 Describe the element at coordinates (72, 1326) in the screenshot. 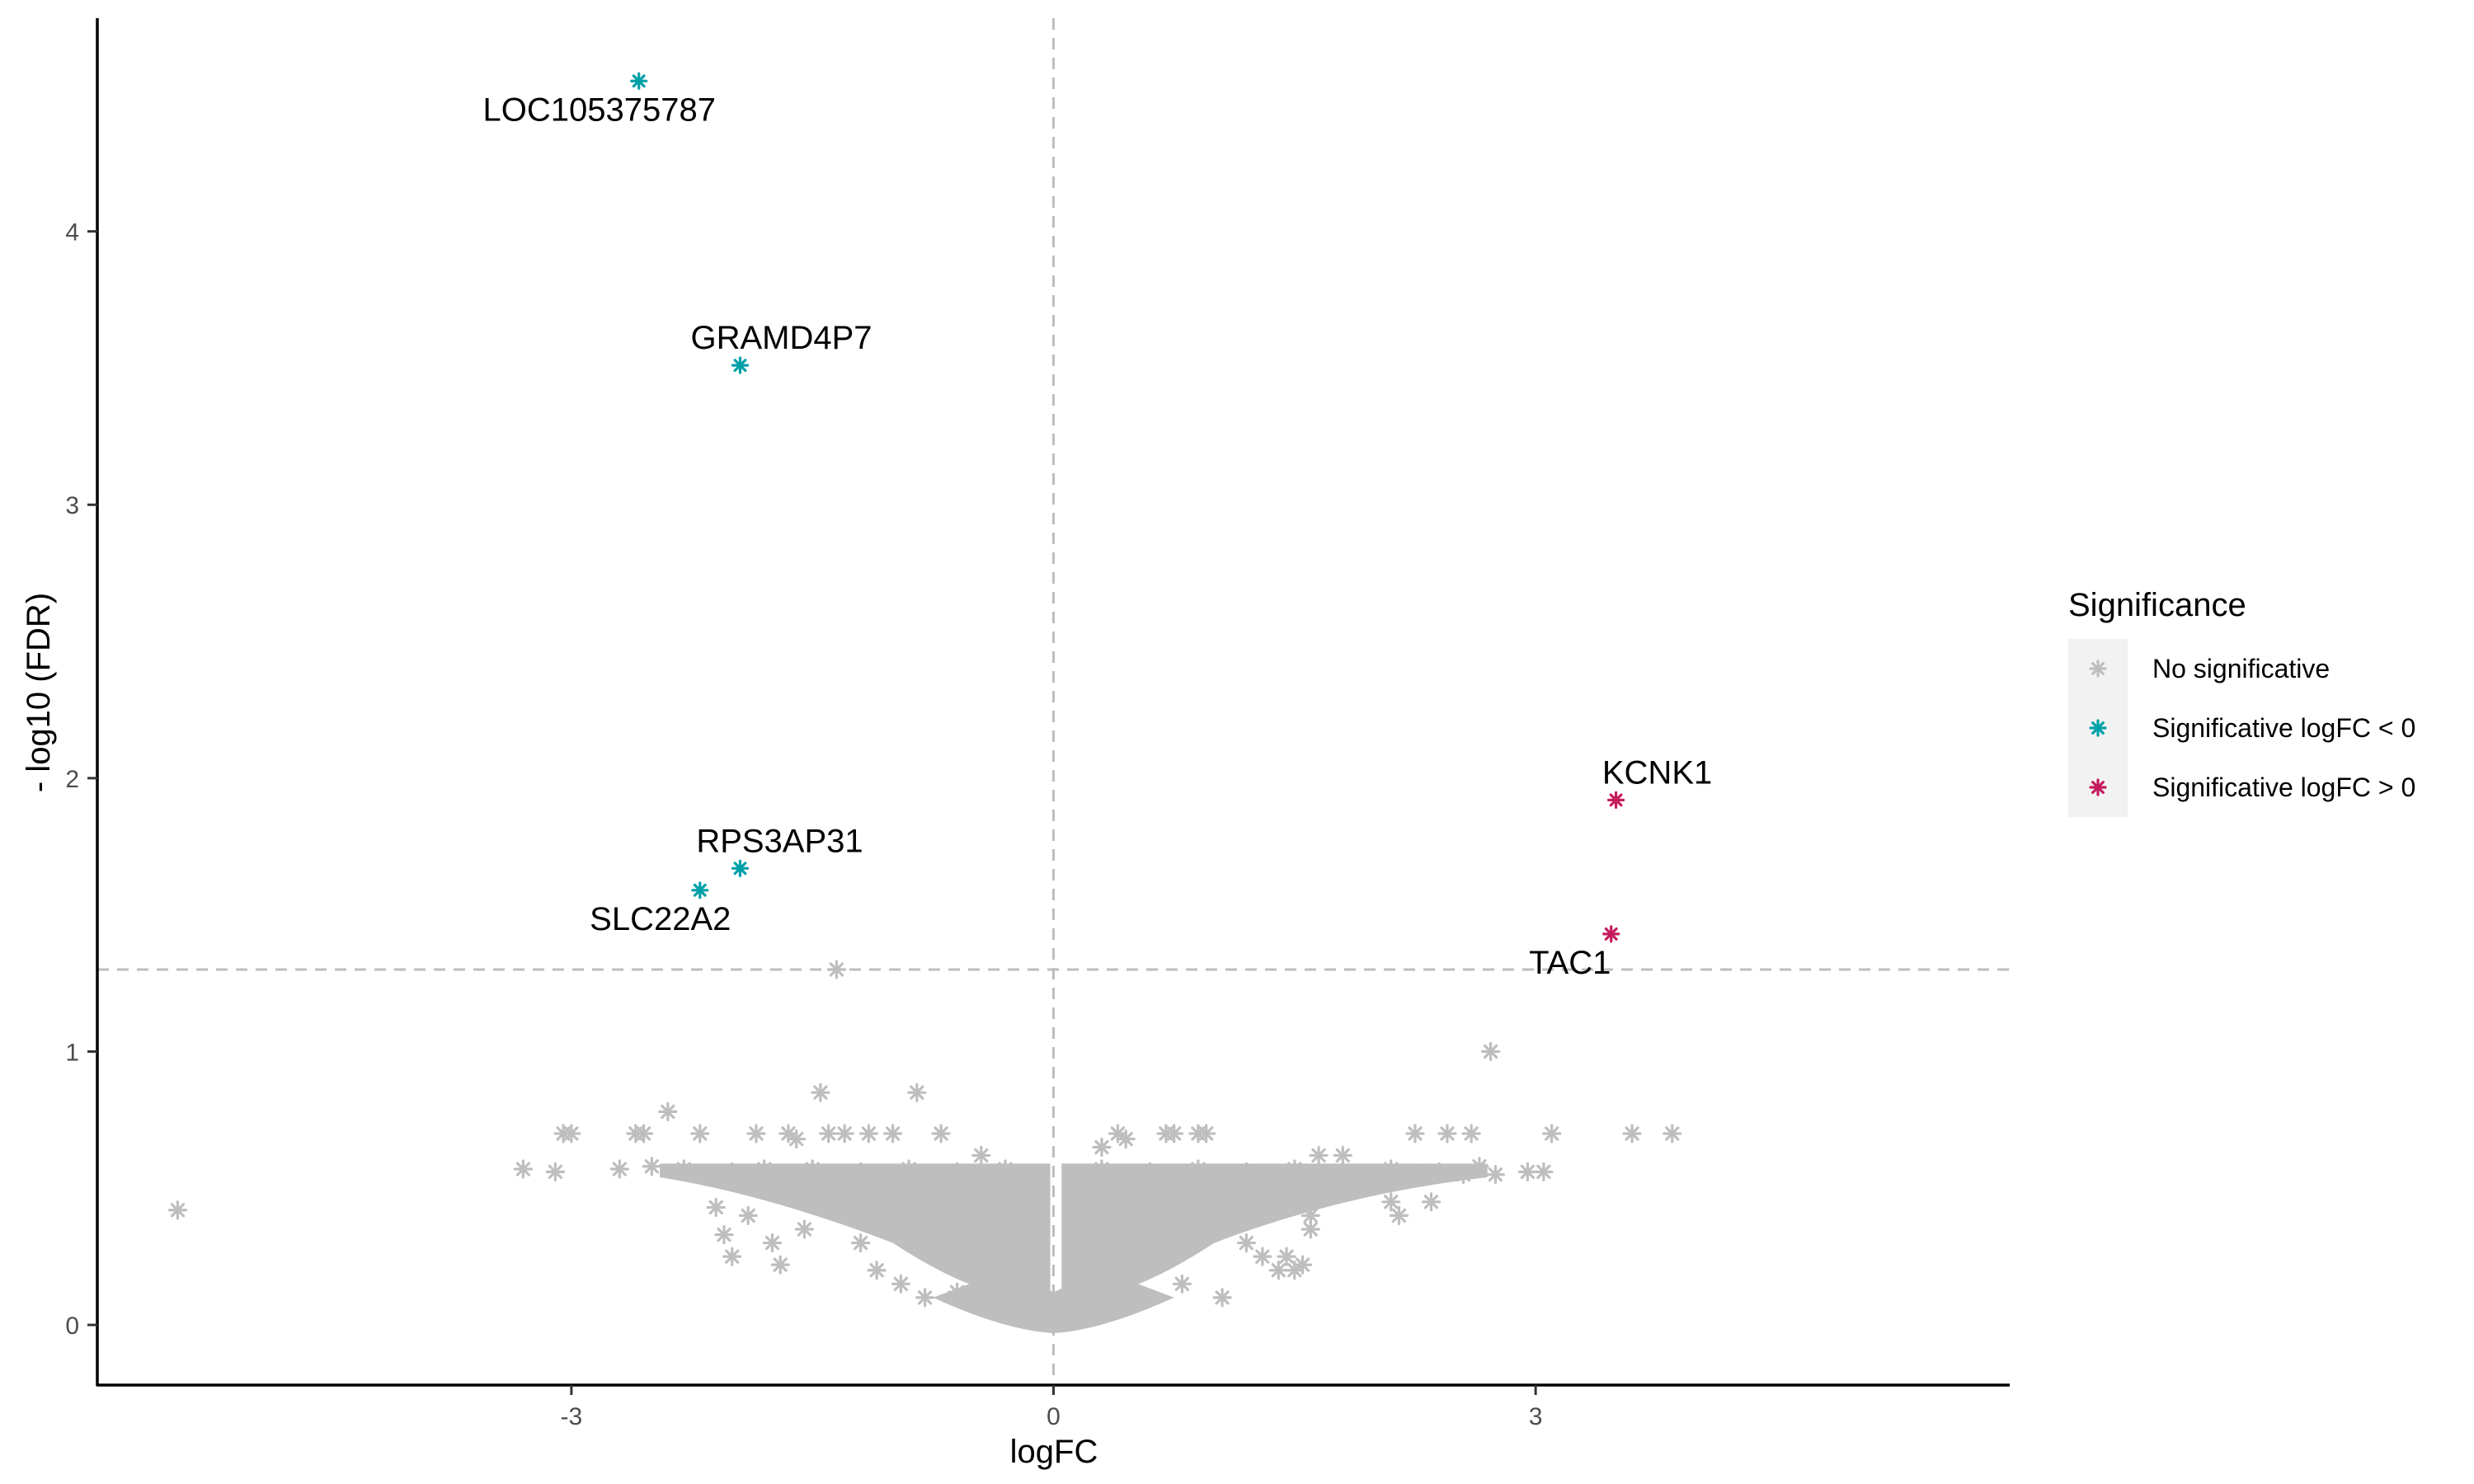

I see `y-tick-label: 0` at that location.